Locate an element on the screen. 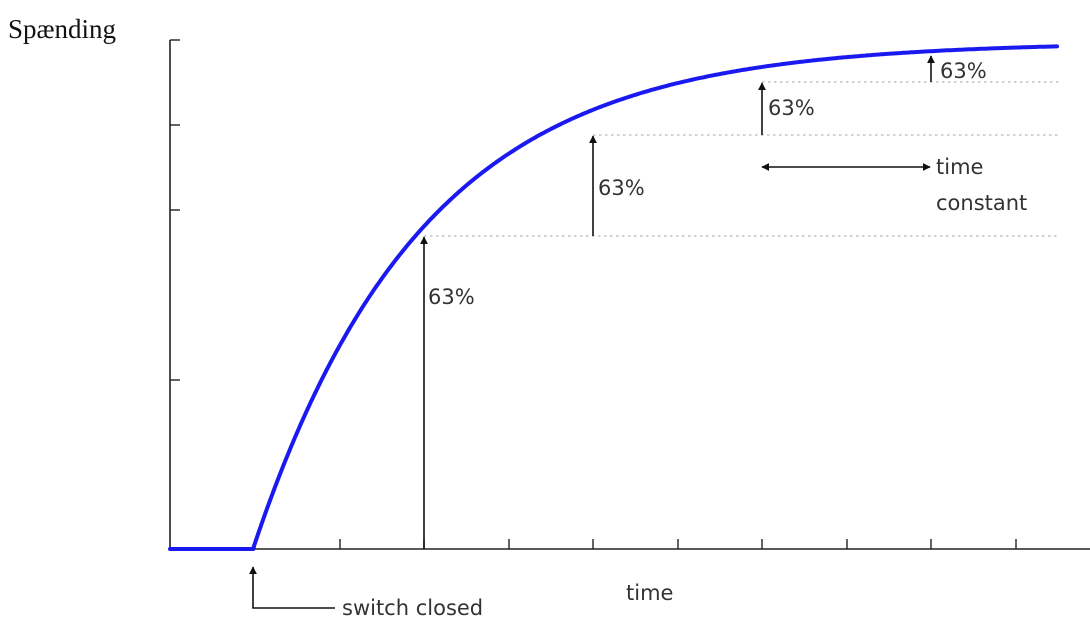 The height and width of the screenshot is (630, 1090). step-label-4: 63% is located at coordinates (963, 71).